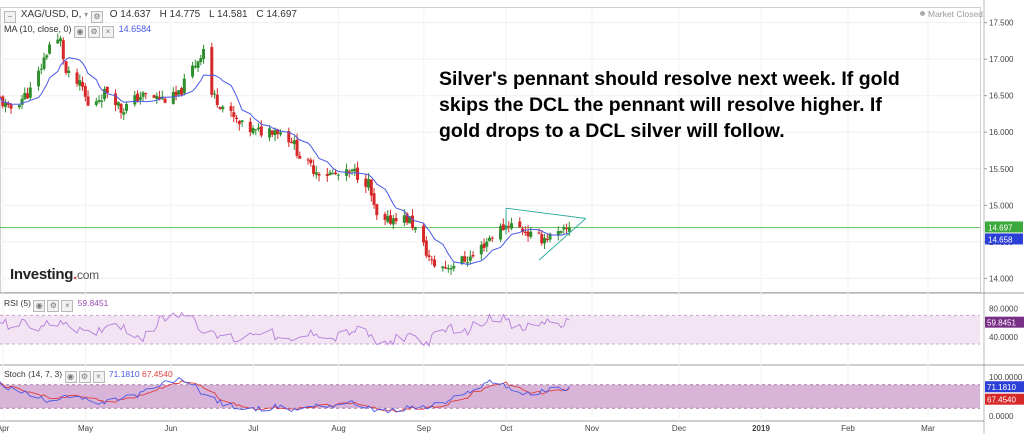 This screenshot has width=1024, height=439. What do you see at coordinates (70, 377) in the screenshot?
I see `stoch-visibility-icon: ◉` at bounding box center [70, 377].